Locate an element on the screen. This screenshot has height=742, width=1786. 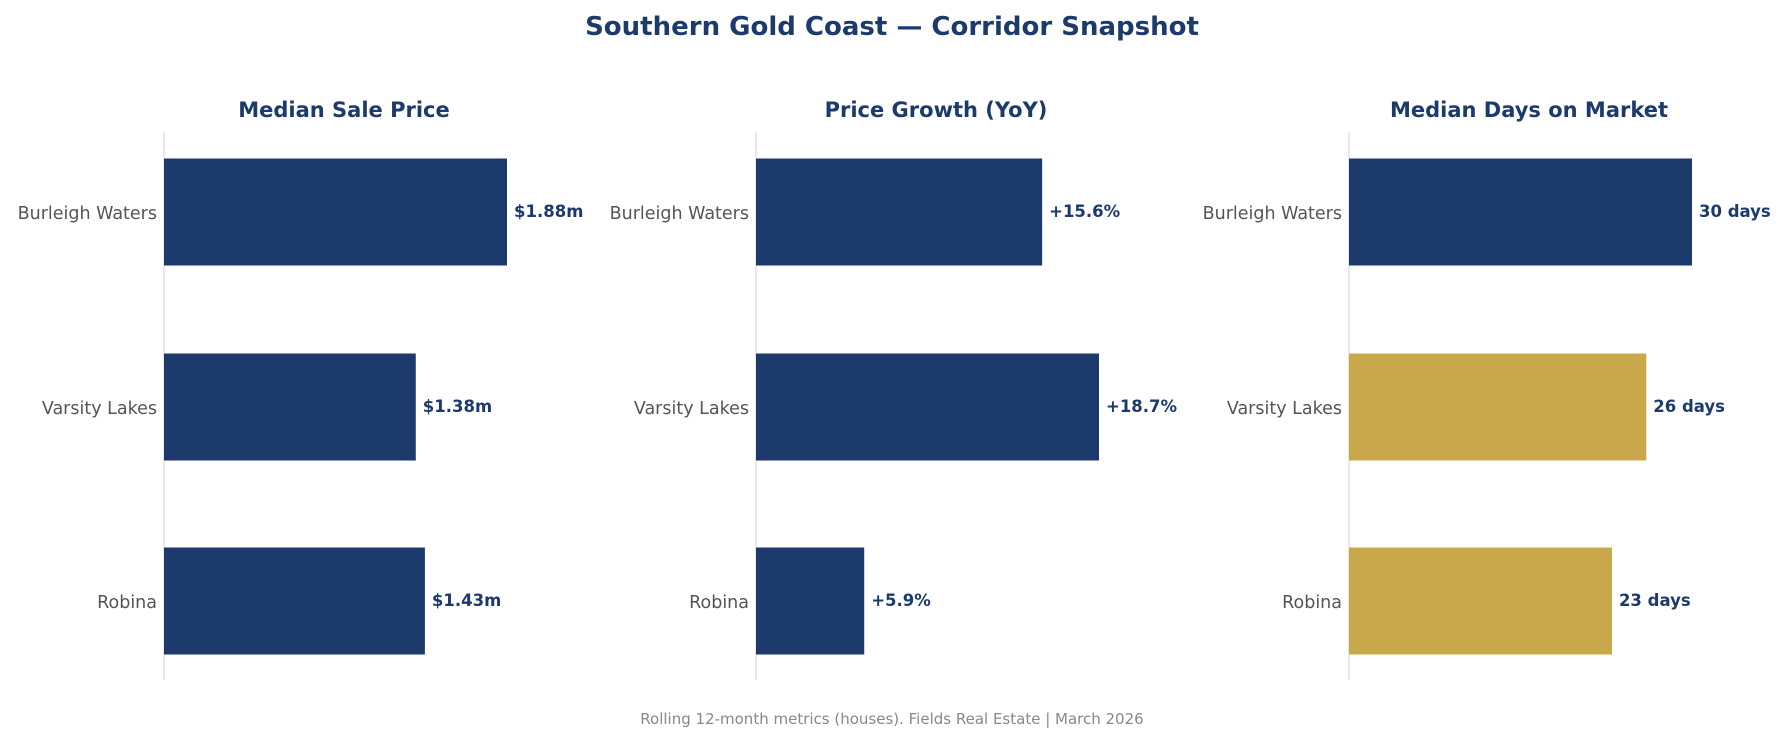
data-label: $1.88m is located at coordinates (548, 211).